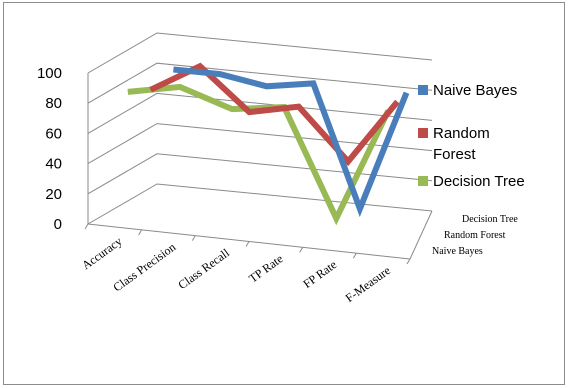 The image size is (568, 388). I want to click on x-tick-label: Class Recall, so click(203, 268).